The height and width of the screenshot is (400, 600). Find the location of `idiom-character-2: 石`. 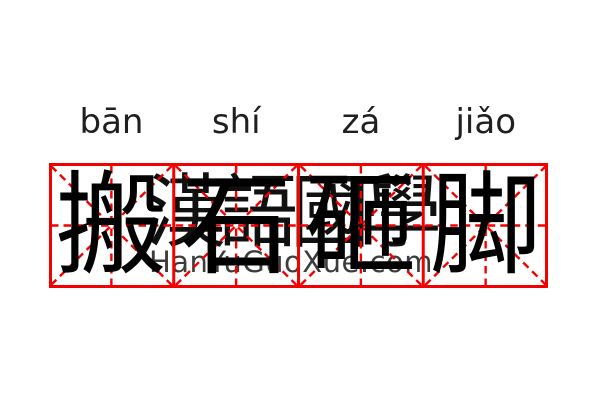

idiom-character-2: 石 is located at coordinates (236, 225).